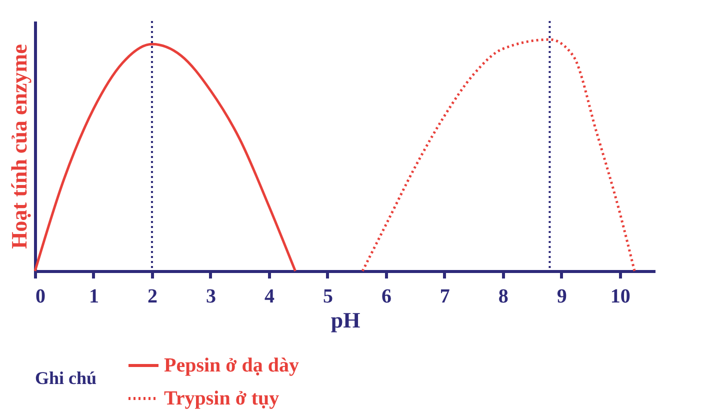 The image size is (710, 420). I want to click on x-tick-label: 2, so click(152, 297).